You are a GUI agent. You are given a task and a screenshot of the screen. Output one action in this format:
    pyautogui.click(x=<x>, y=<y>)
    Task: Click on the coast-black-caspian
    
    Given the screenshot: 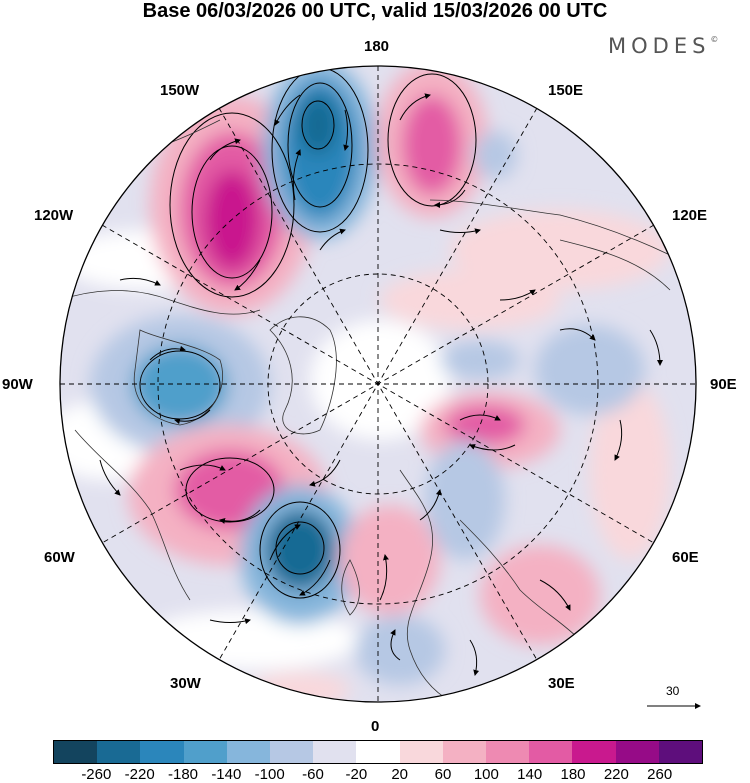 What is the action you would take?
    pyautogui.click(x=520, y=580)
    